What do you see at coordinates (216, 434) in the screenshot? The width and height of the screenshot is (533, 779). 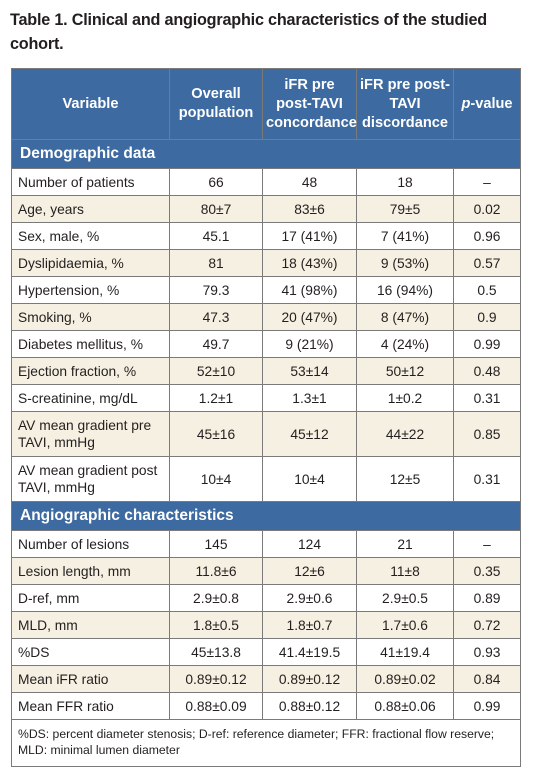 I see `overall-value: 45±16` at bounding box center [216, 434].